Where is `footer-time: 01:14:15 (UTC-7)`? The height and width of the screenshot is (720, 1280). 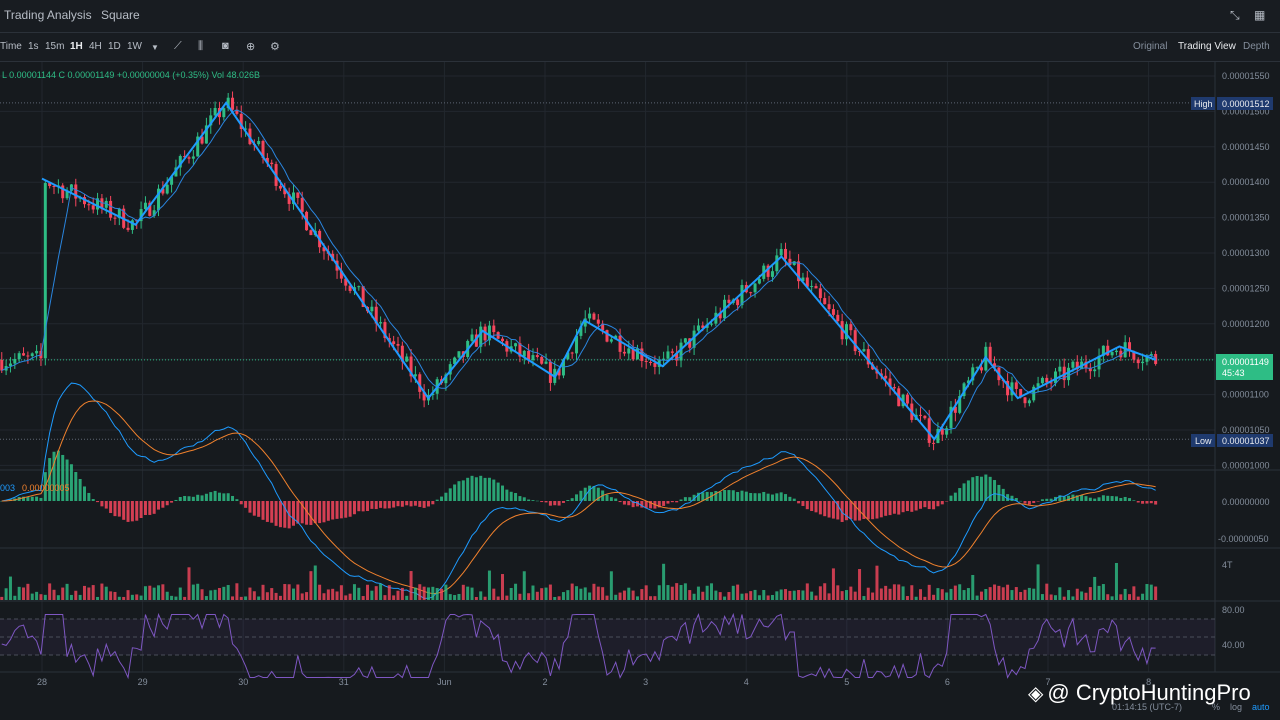
footer-time: 01:14:15 (UTC-7) is located at coordinates (1147, 707).